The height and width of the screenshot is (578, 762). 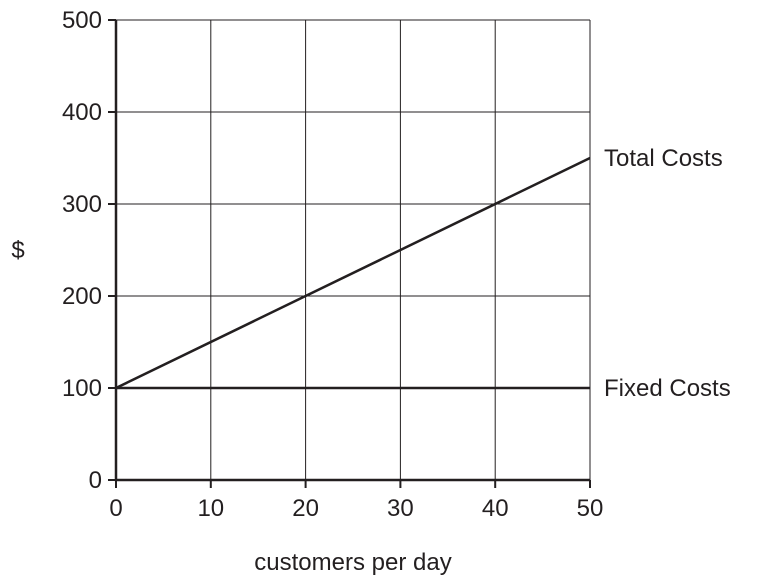 I want to click on series-label-total-costs: Total Costs, so click(x=663, y=158).